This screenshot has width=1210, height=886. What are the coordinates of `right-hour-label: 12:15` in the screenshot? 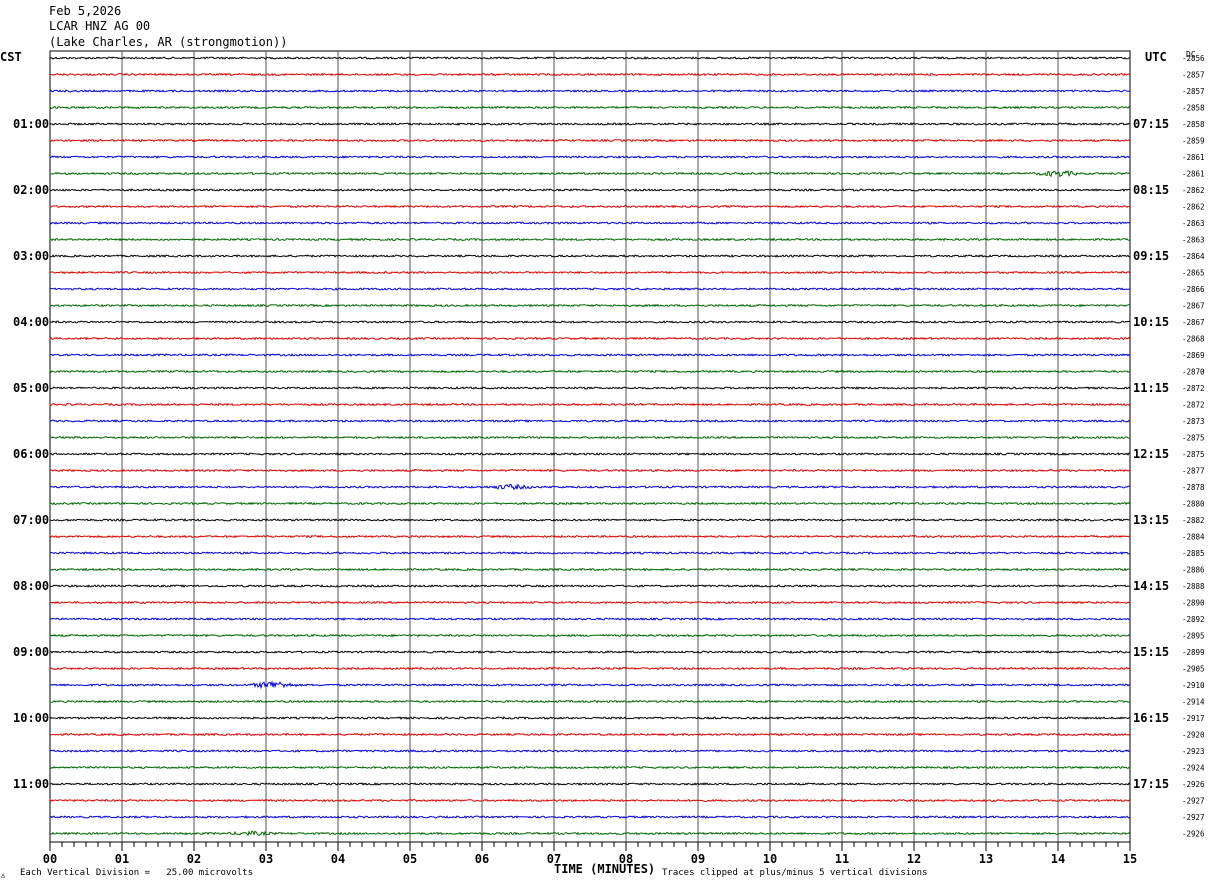 It's located at (1151, 454).